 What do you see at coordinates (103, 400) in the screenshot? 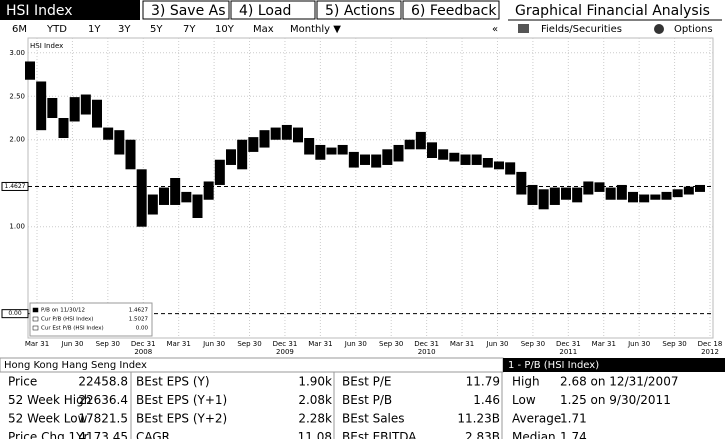
I see `row-value: 22636.4` at bounding box center [103, 400].